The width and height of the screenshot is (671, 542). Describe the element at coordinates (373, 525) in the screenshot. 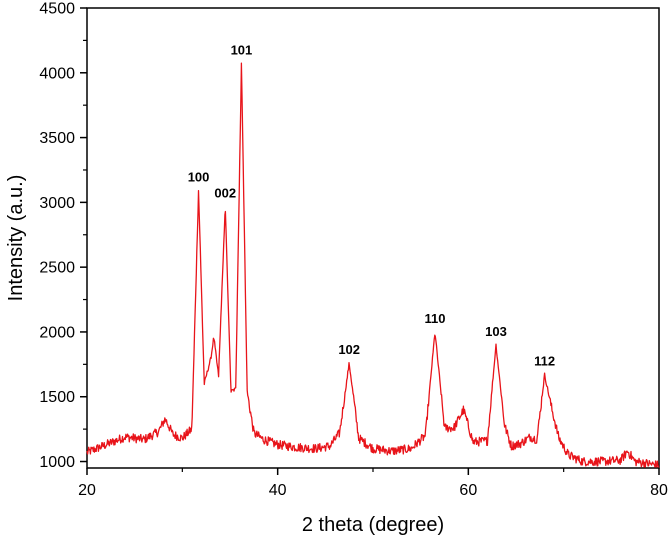

I see `x-axis-title: 2 theta (degree)` at that location.